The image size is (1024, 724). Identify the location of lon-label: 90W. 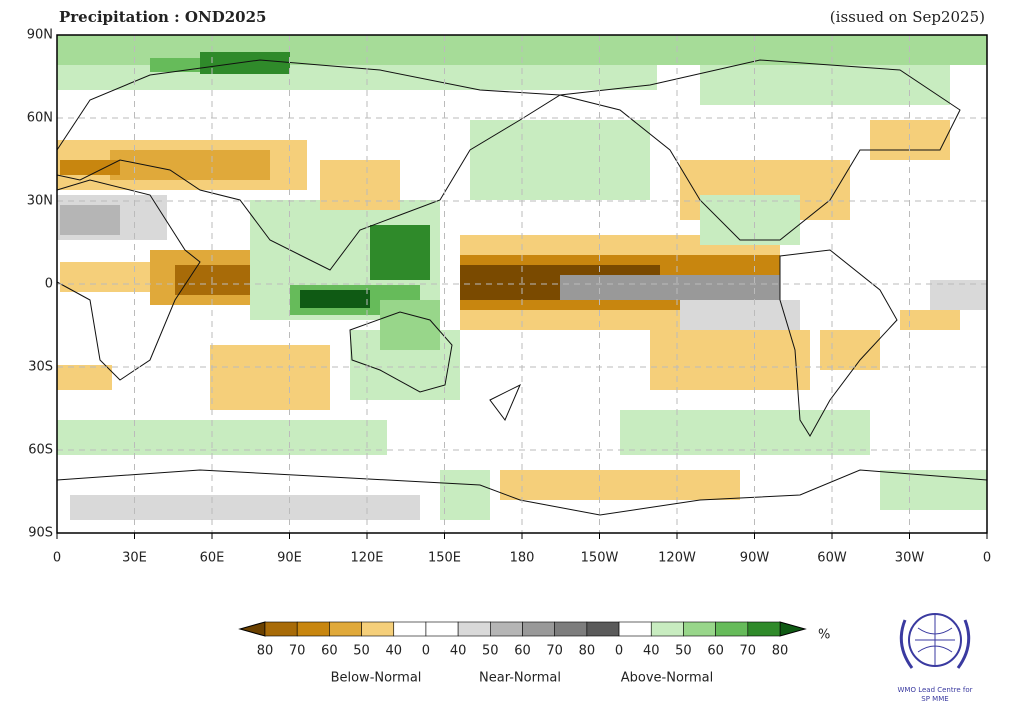
(755, 558).